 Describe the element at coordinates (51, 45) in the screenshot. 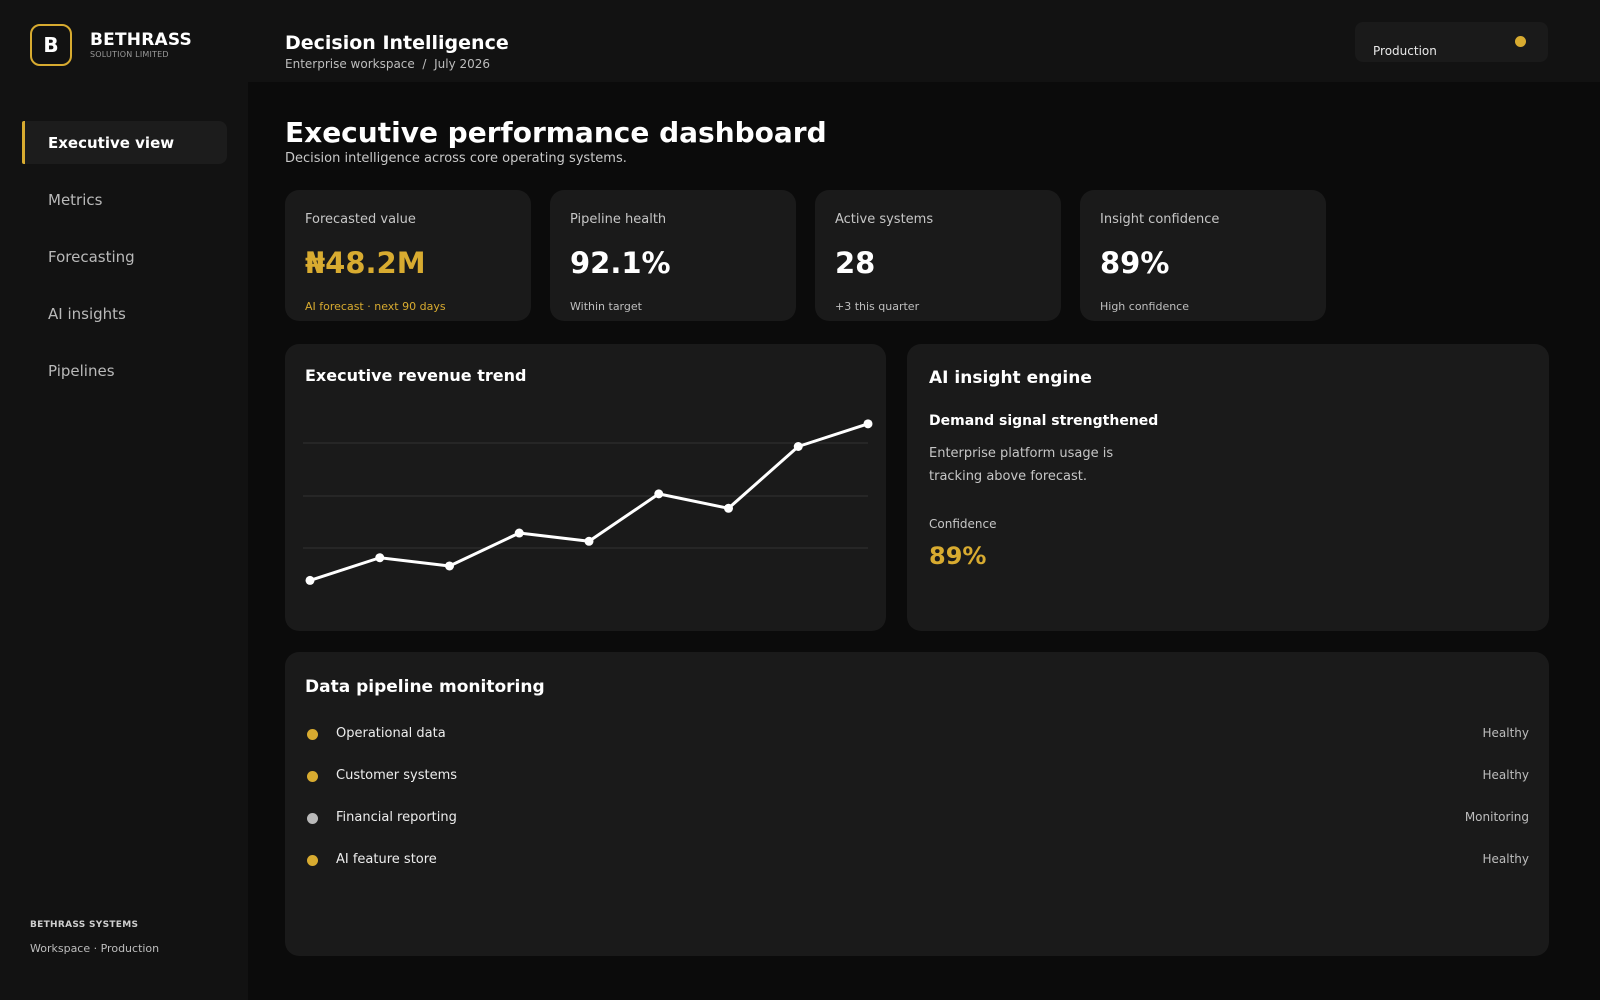

I see `brand-logo-icon: B` at that location.